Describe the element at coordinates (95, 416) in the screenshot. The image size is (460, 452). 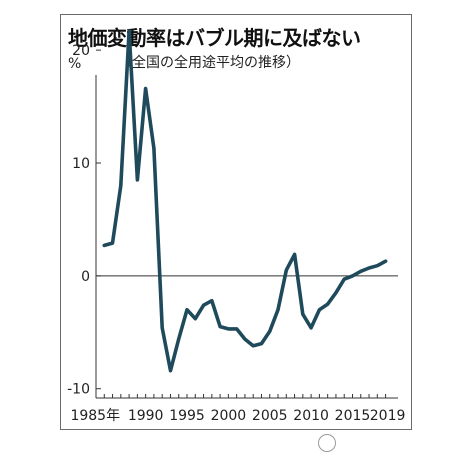
I see `x-tick-label: 1985年` at that location.